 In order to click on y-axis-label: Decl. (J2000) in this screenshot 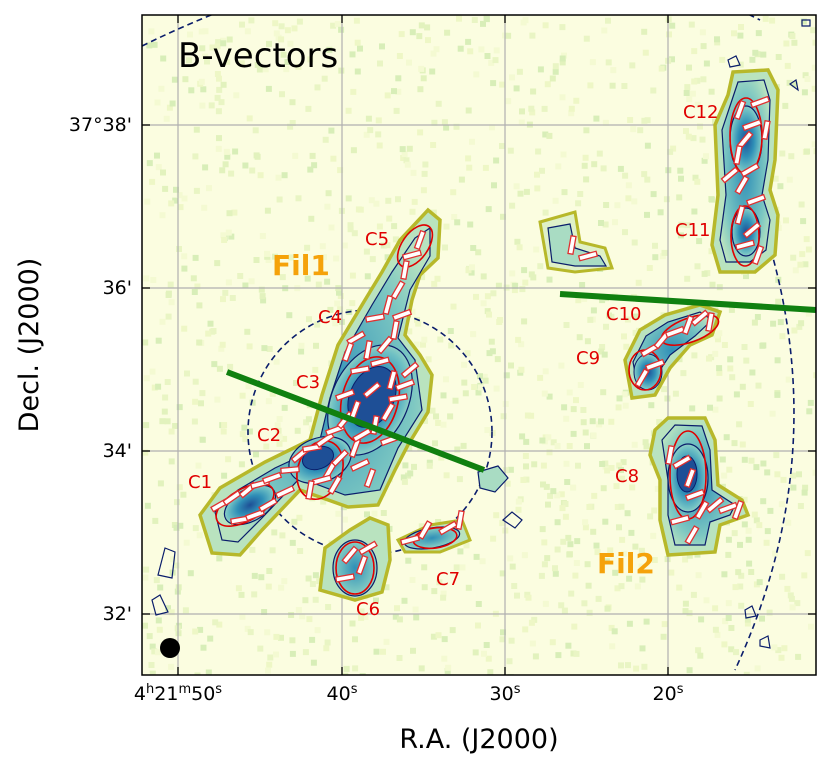, I will do `click(29, 345)`.